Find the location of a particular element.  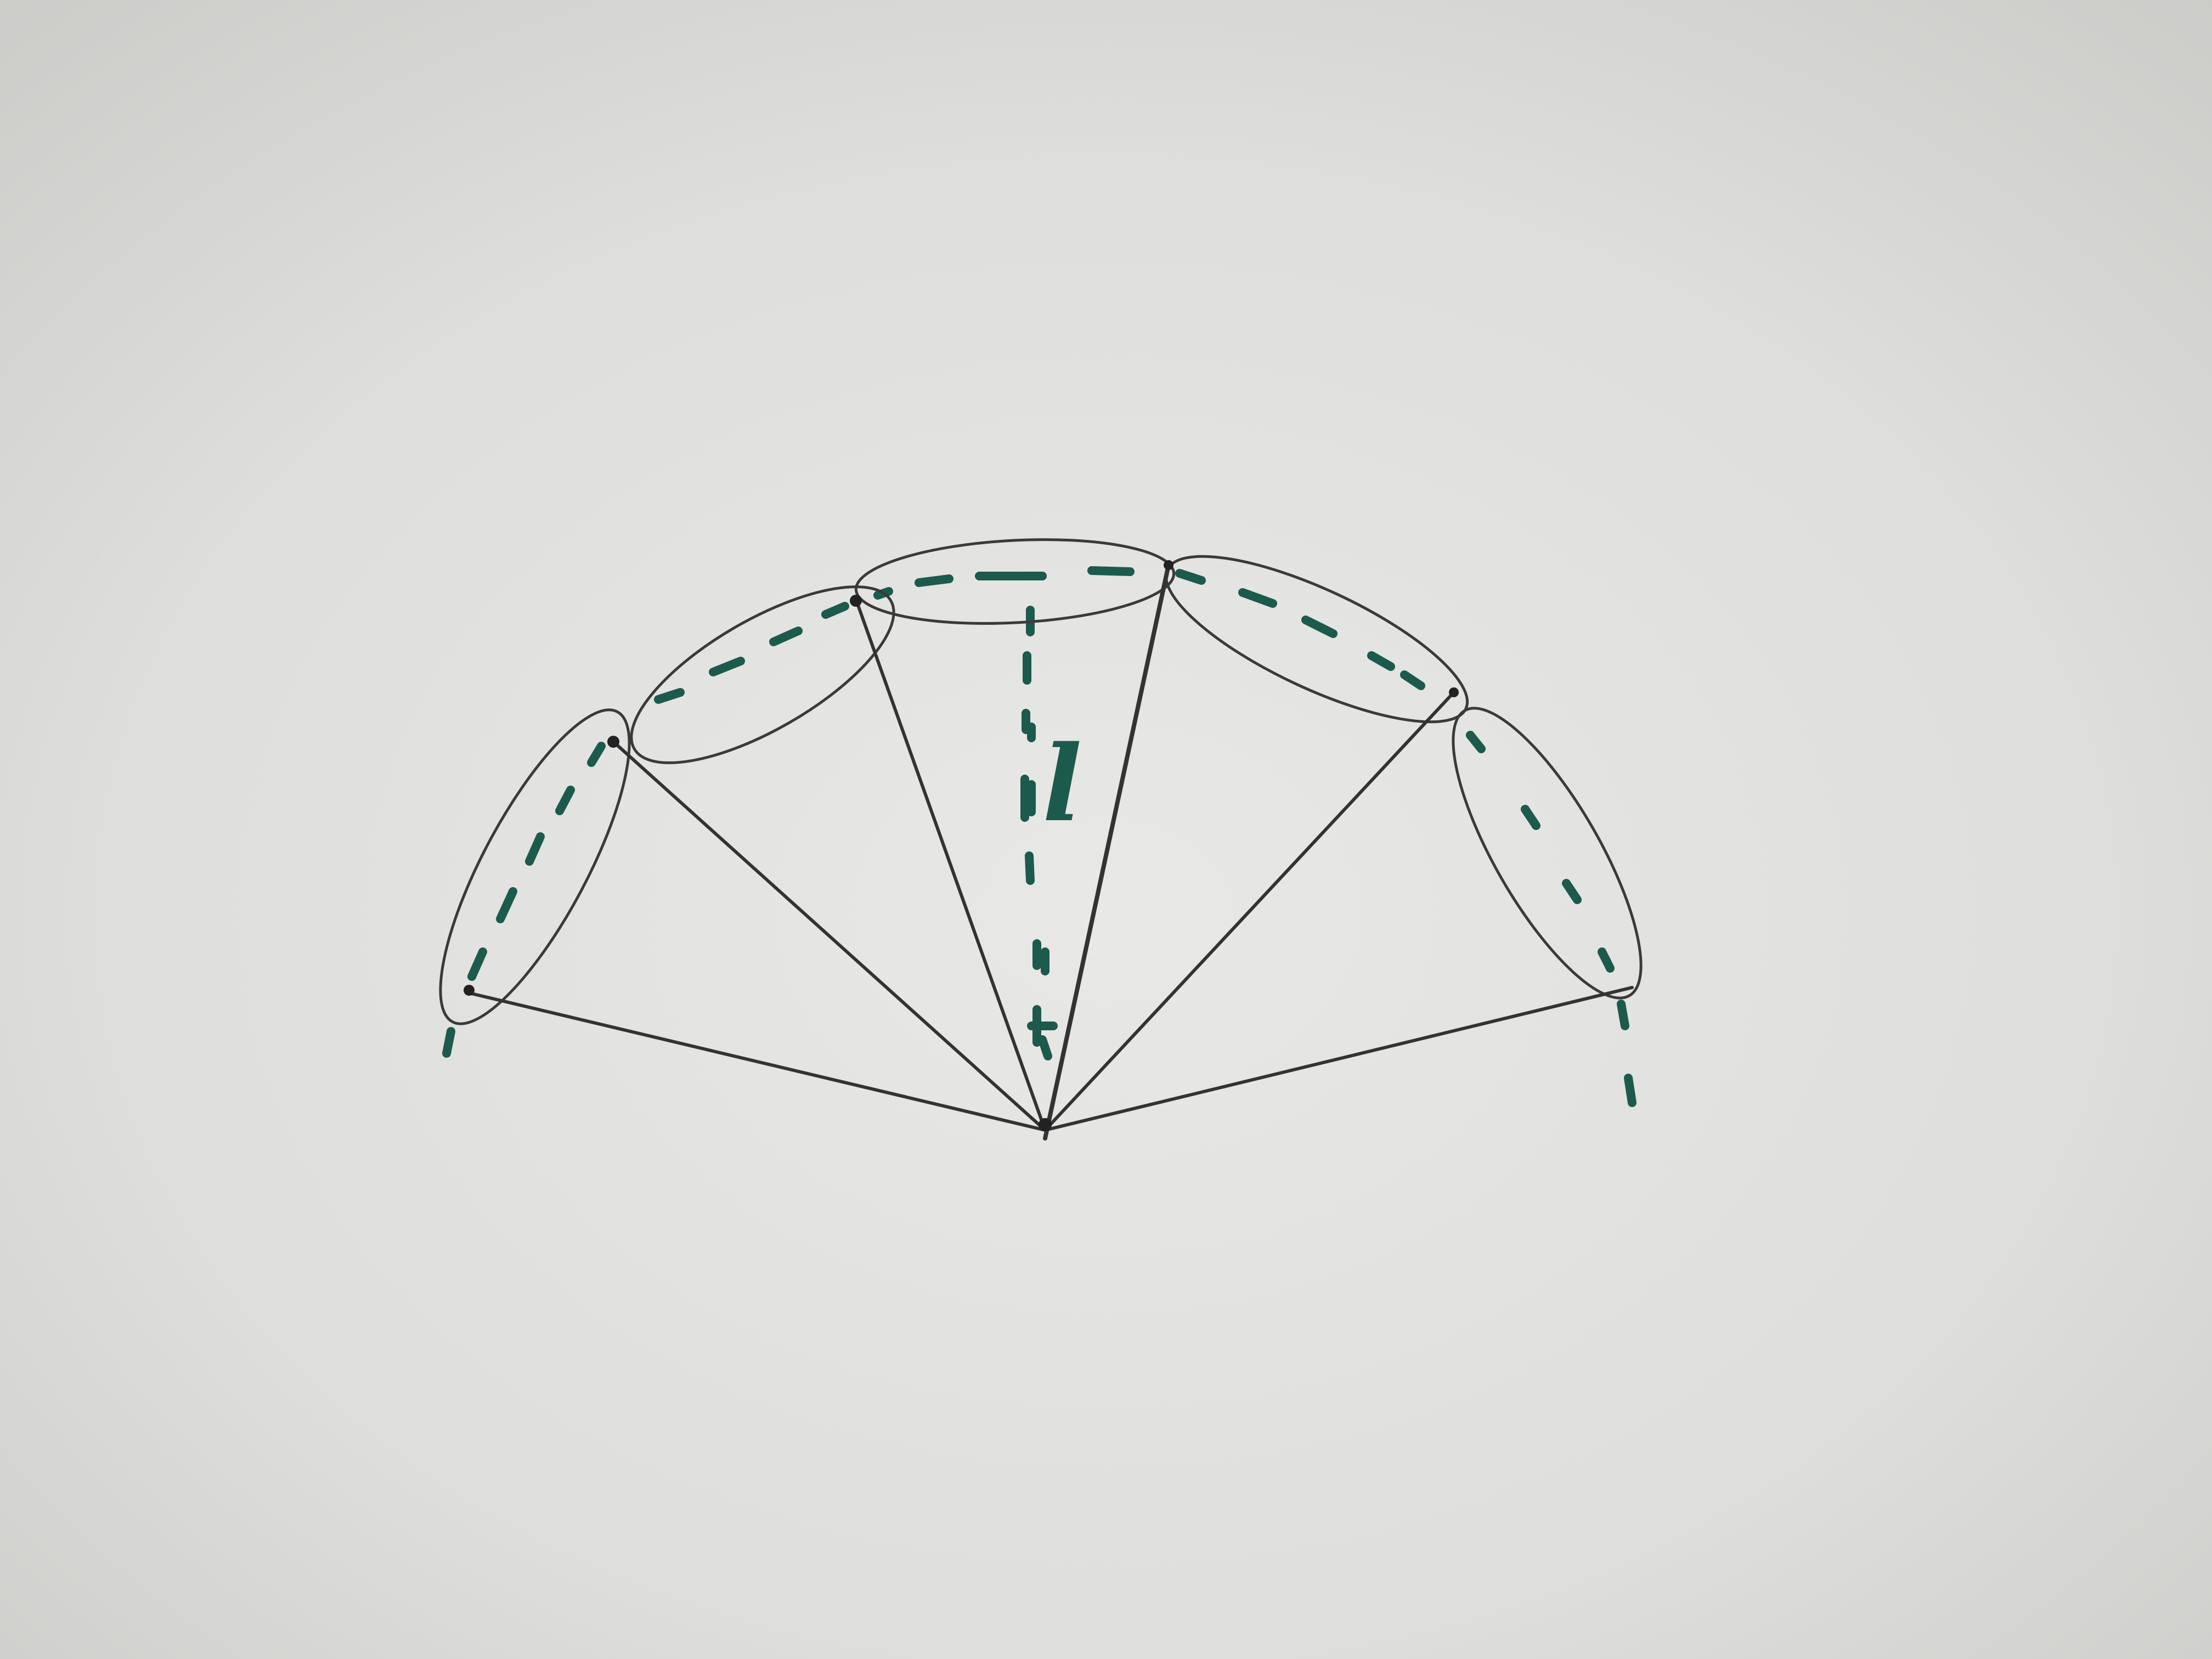

length-label-l: l is located at coordinates (1062, 784).